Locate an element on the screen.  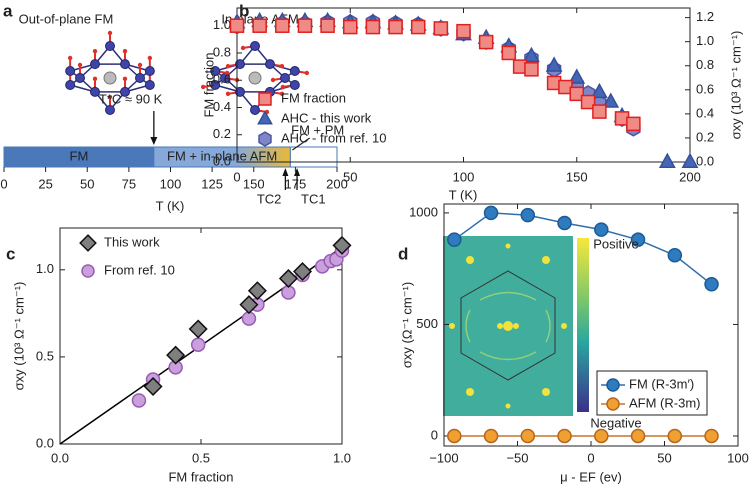
y-axis-label: FM fraction is located at coordinates (208, 84).